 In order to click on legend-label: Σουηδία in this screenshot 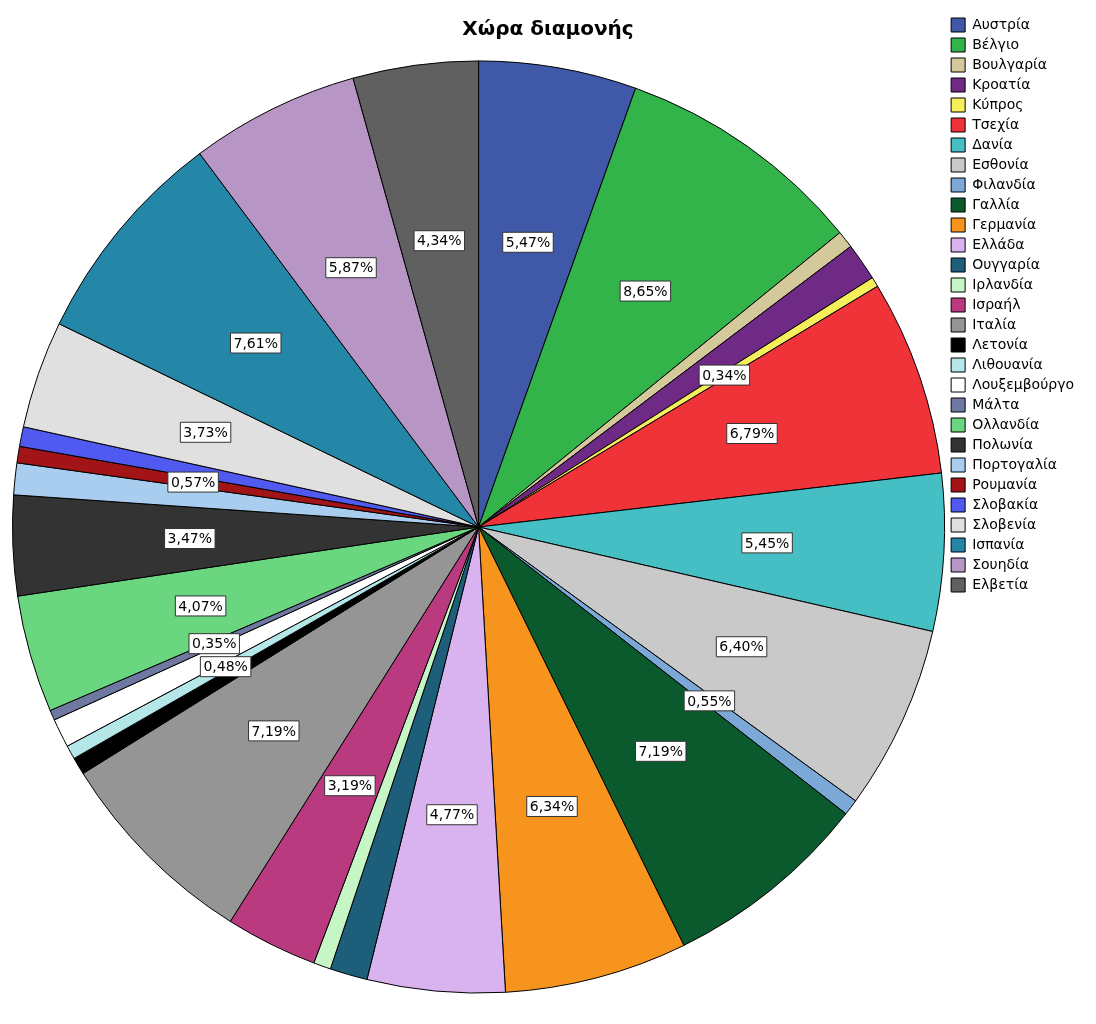, I will do `click(1001, 563)`.